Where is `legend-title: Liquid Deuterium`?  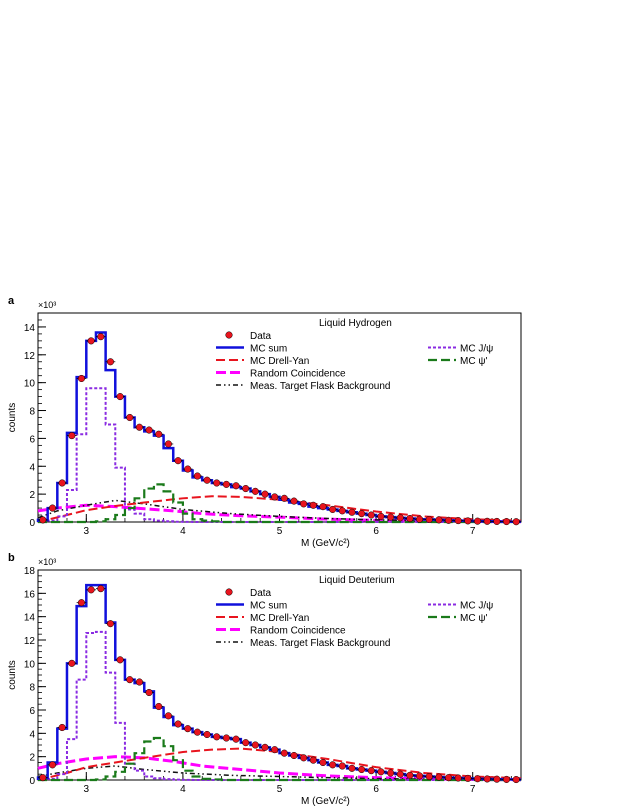
legend-title: Liquid Deuterium is located at coordinates (357, 580).